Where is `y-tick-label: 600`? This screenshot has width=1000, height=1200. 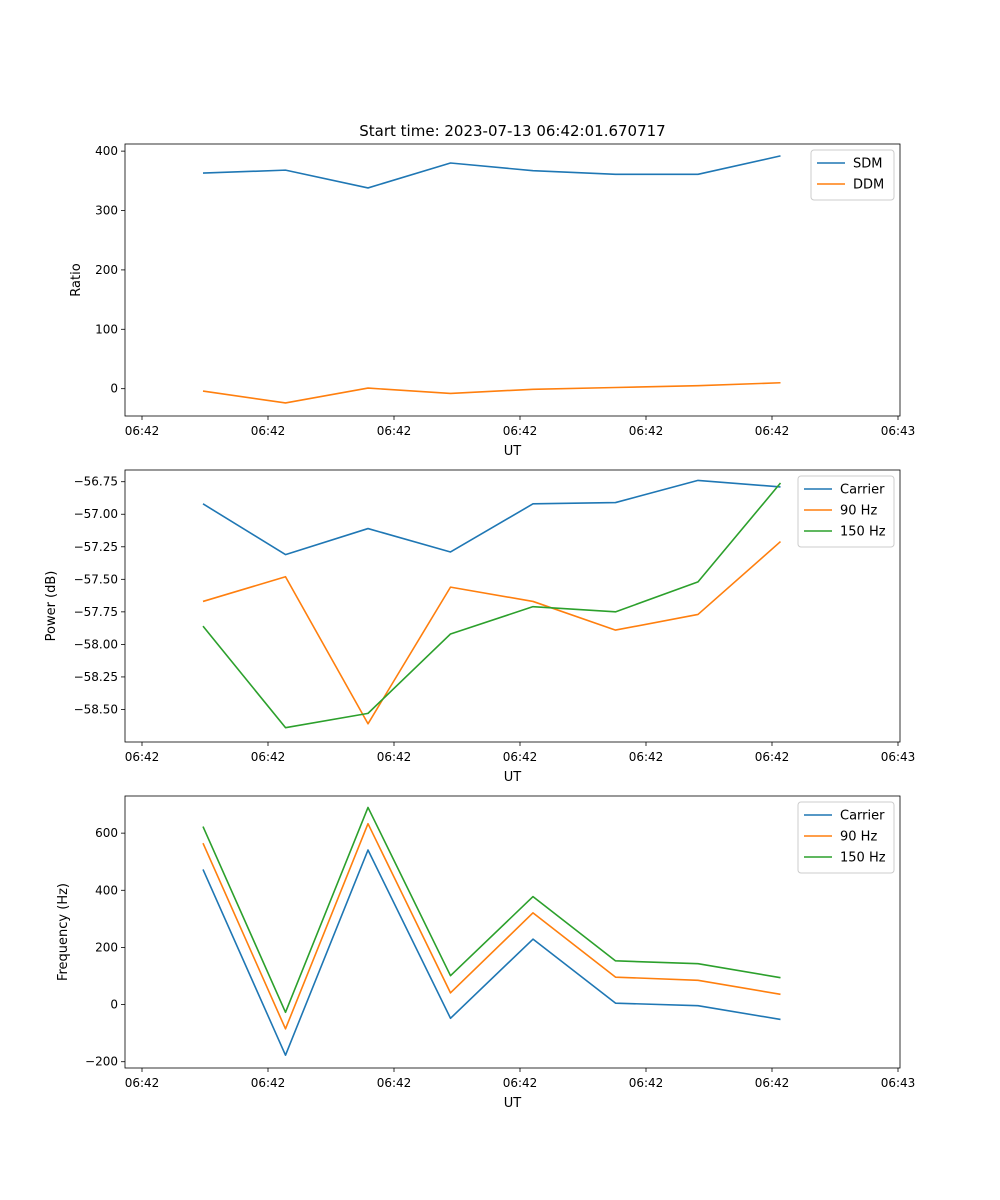
y-tick-label: 600 is located at coordinates (106, 833).